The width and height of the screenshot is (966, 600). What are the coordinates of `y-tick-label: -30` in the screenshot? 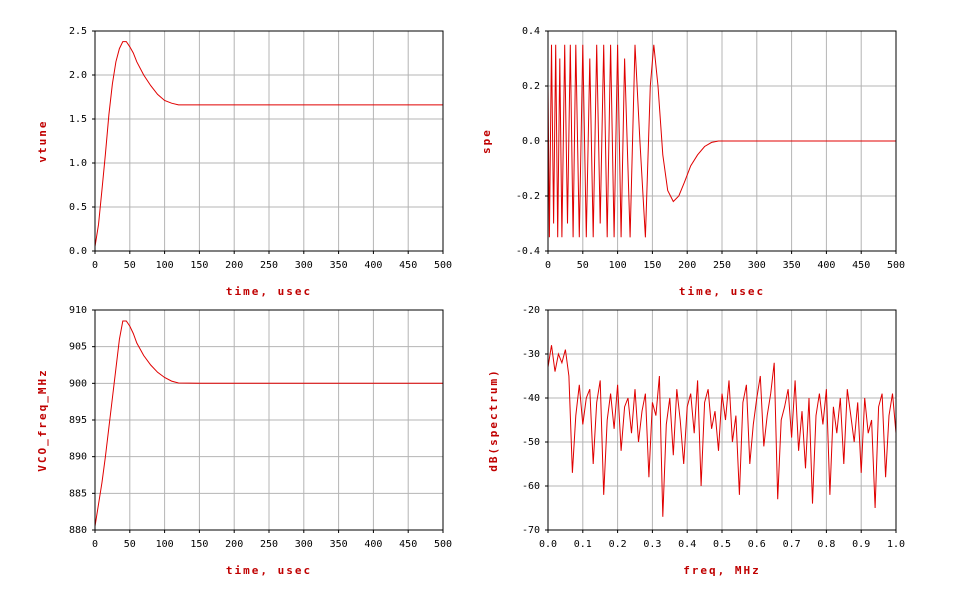 It's located at (531, 354).